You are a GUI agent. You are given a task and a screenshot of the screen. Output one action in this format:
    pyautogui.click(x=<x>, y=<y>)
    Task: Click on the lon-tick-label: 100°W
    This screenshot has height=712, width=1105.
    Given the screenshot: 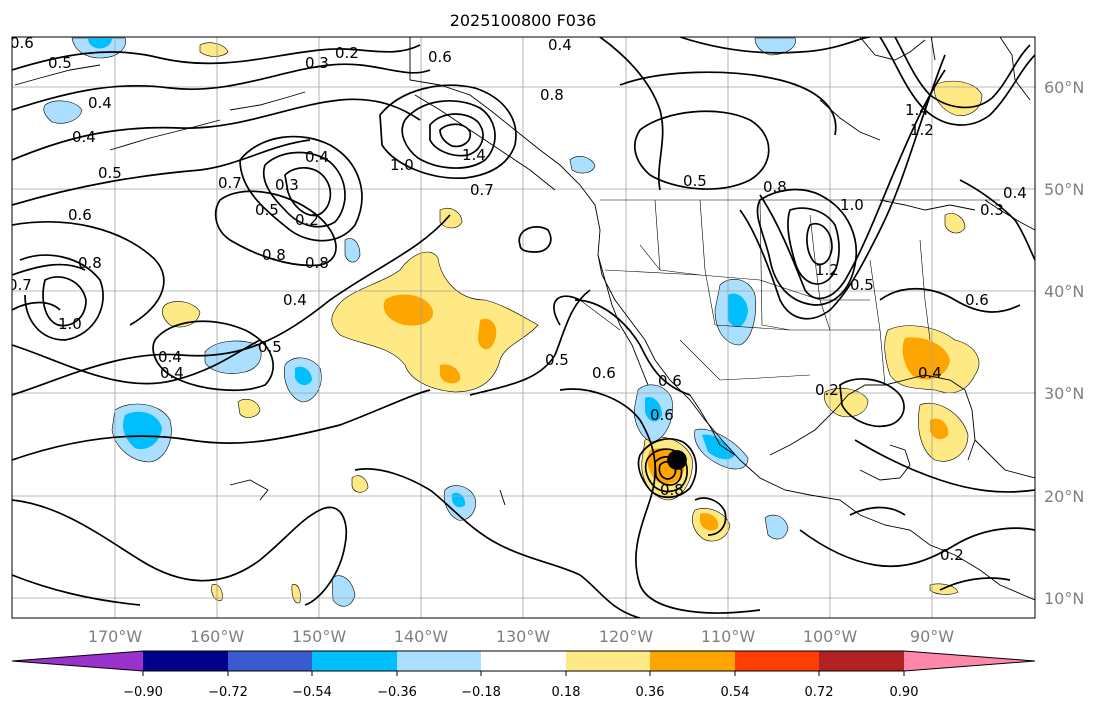 What is the action you would take?
    pyautogui.click(x=830, y=636)
    